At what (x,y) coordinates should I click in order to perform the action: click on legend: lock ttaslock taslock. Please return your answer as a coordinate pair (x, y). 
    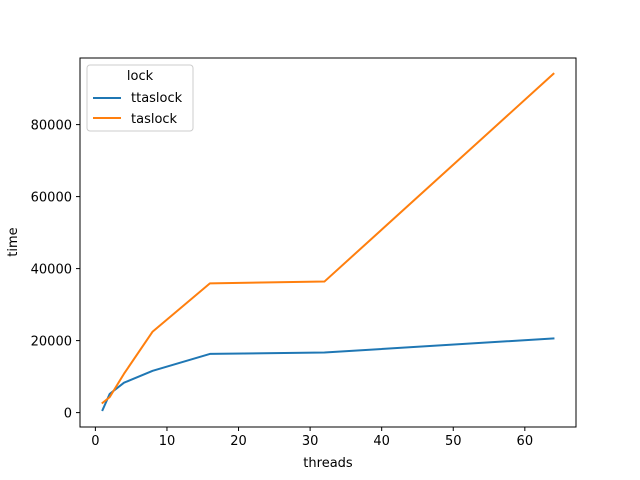
    Looking at the image, I should click on (140, 98).